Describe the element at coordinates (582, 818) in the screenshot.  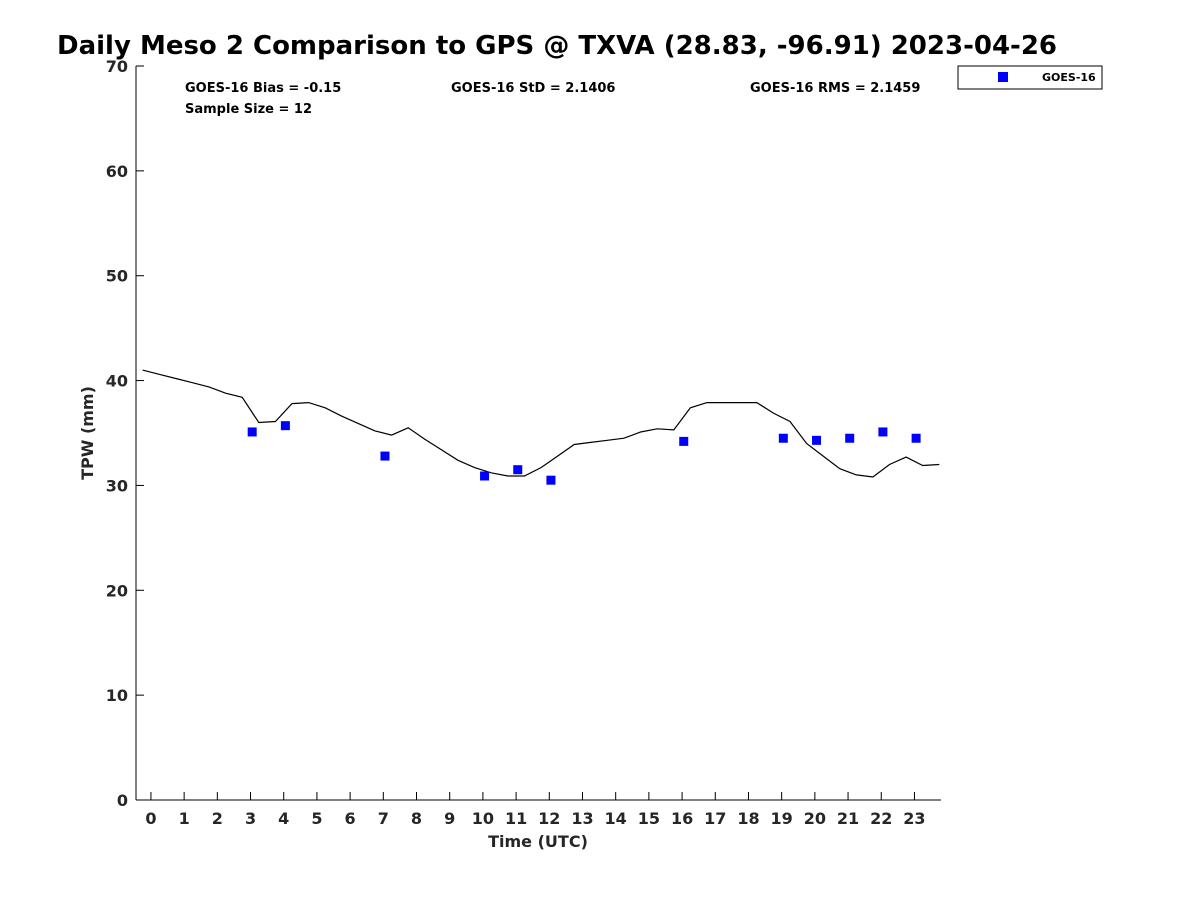
I see `x-tick-label: 13` at that location.